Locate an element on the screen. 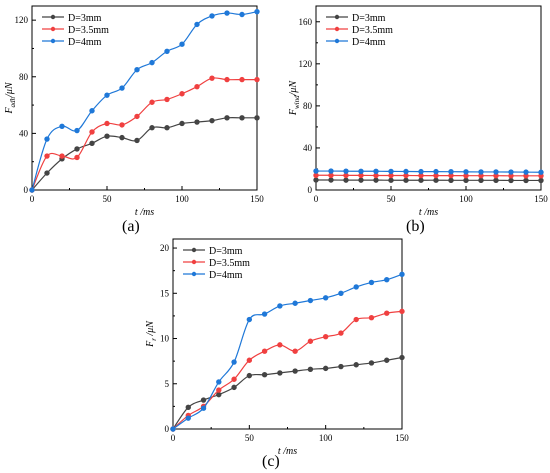 This screenshot has height=473, width=550. chart-b-xlabel: t /ms is located at coordinates (428, 212).